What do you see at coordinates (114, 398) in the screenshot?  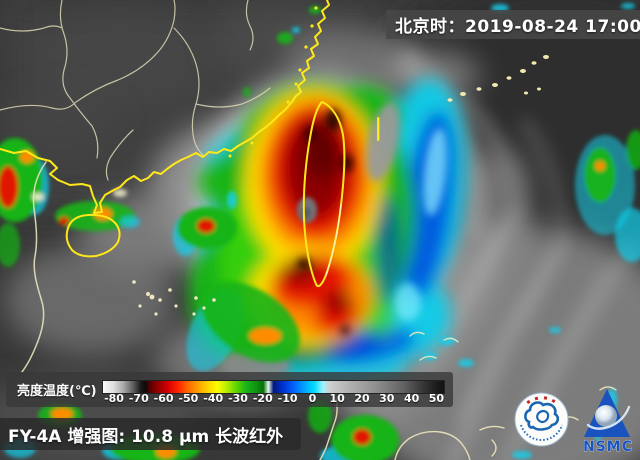 I see `colorbar-tick: -80` at bounding box center [114, 398].